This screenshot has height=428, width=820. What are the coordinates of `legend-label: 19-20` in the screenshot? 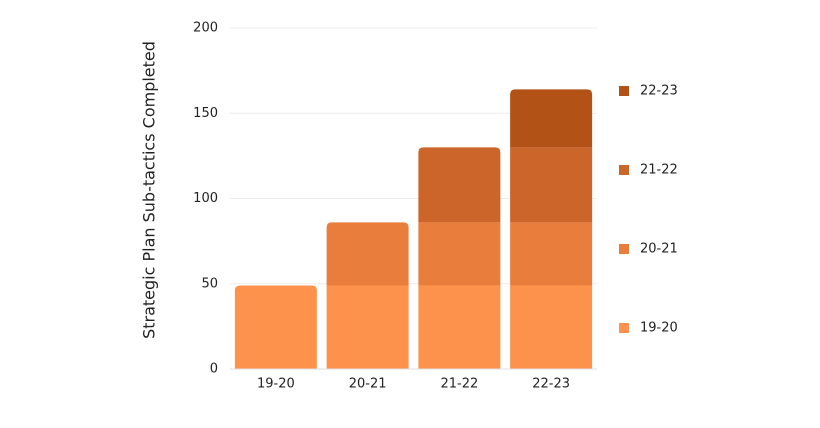 It's located at (659, 328).